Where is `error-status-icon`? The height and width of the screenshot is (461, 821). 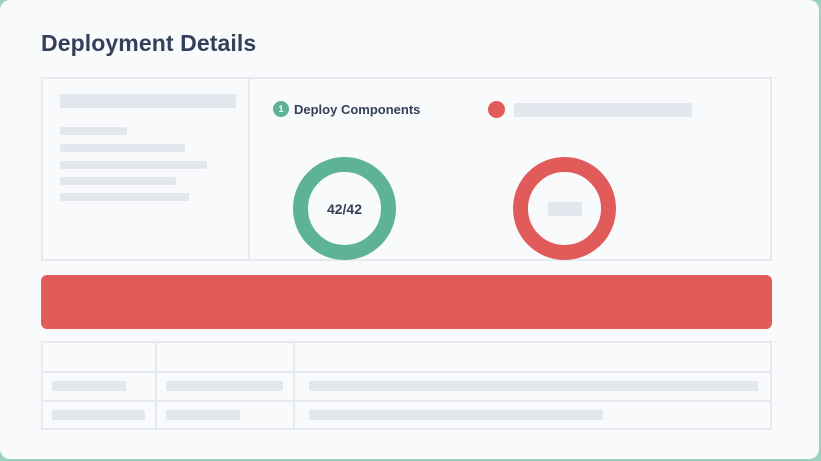 error-status-icon is located at coordinates (496, 109).